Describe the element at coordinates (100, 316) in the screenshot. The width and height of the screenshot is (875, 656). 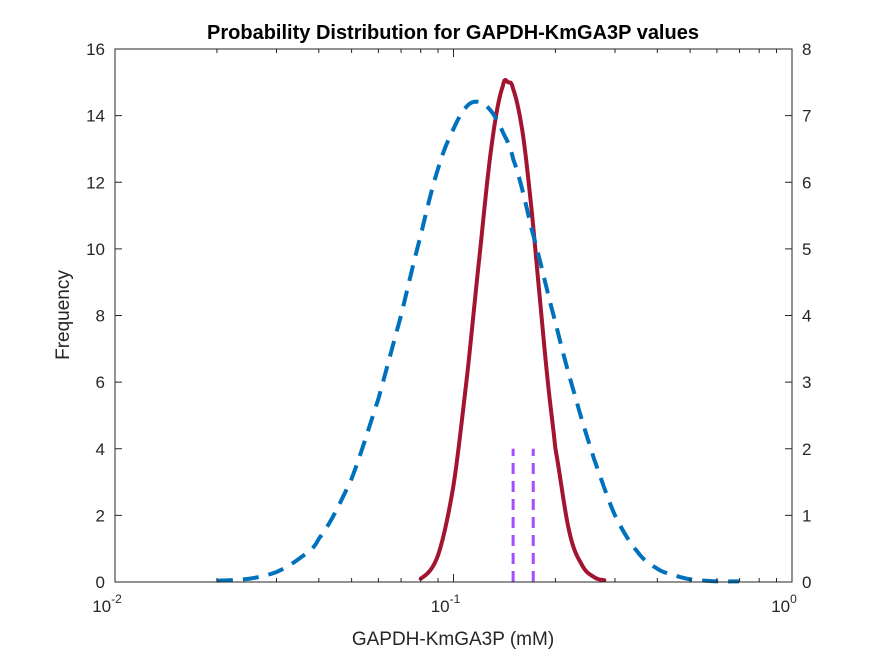
I see `y-left-tick-label: 8` at that location.